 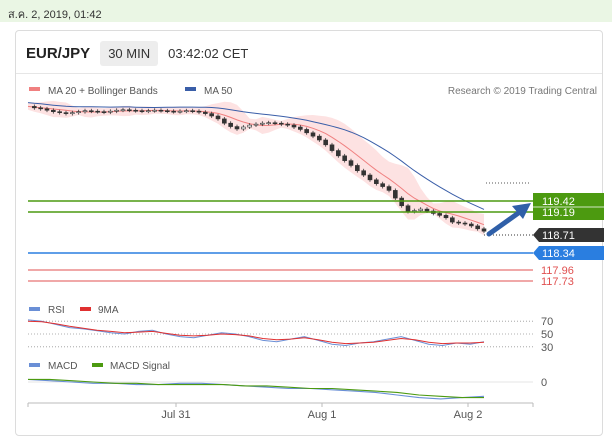 I want to click on level-label: 117.73, so click(x=557, y=282).